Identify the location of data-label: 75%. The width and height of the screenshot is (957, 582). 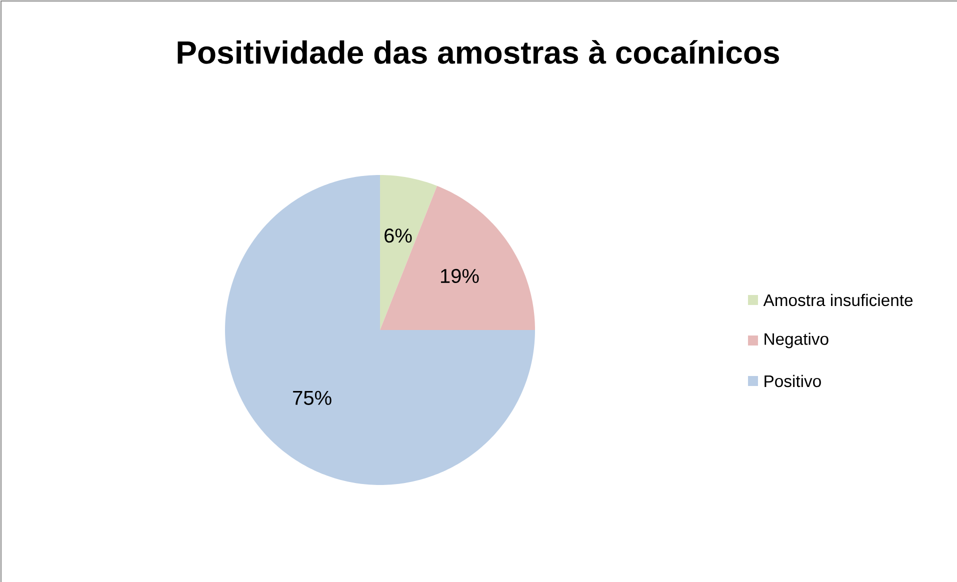
(312, 397).